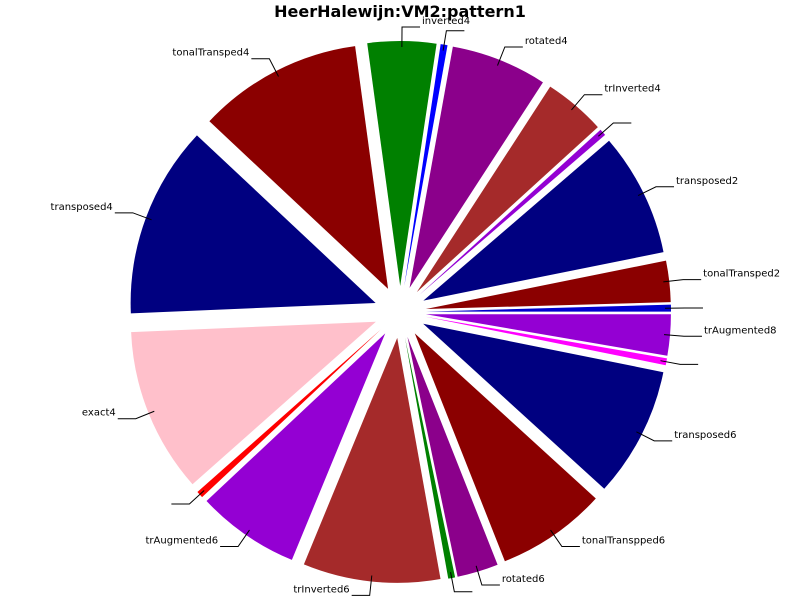 This screenshot has height=600, width=800. Describe the element at coordinates (523, 579) in the screenshot. I see `slice-label: rotated6` at that location.